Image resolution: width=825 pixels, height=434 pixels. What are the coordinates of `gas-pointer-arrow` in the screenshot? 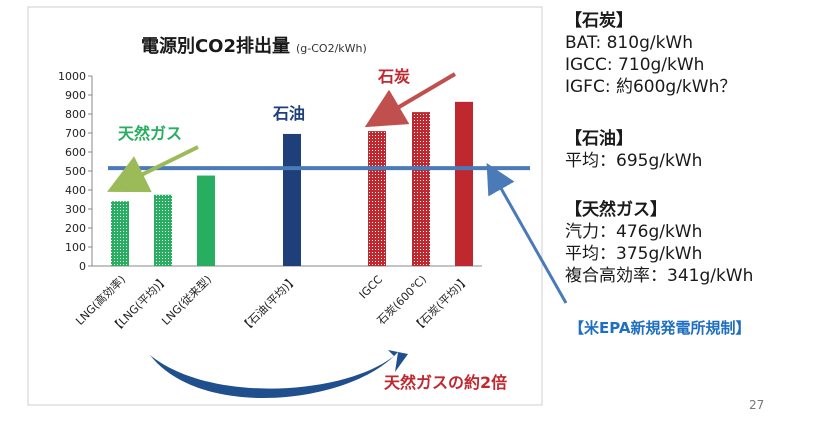 It's located at (153, 169).